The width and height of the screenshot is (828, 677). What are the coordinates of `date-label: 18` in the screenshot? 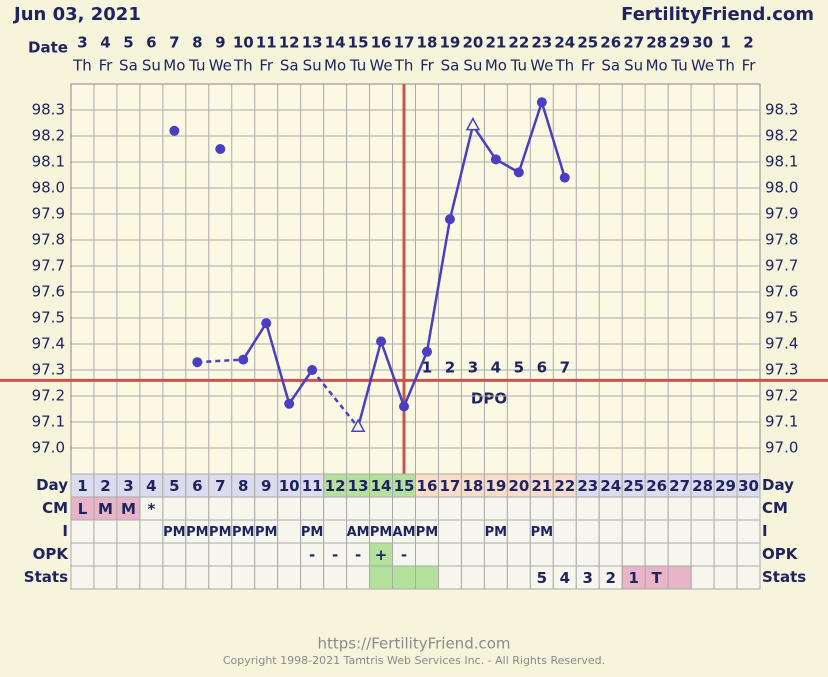 It's located at (427, 43).